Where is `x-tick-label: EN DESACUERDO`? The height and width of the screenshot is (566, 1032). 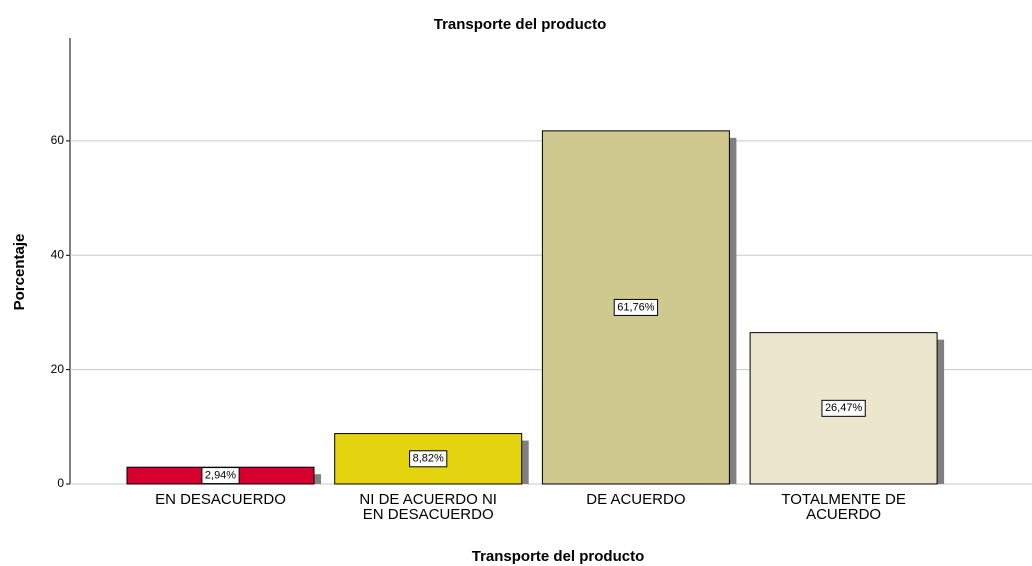 x-tick-label: EN DESACUERDO is located at coordinates (220, 499).